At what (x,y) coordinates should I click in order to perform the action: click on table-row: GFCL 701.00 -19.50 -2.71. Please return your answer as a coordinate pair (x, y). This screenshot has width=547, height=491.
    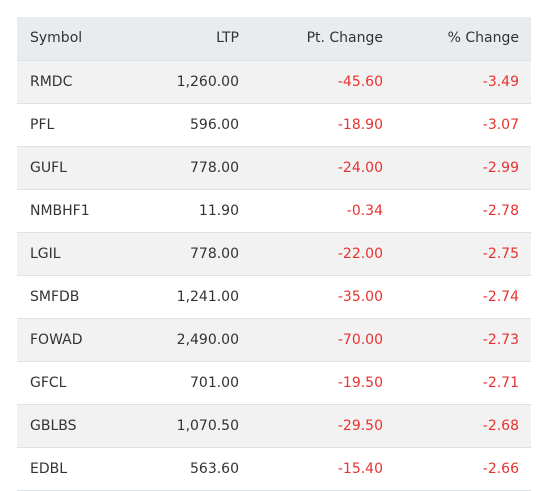
    Looking at the image, I should click on (274, 383).